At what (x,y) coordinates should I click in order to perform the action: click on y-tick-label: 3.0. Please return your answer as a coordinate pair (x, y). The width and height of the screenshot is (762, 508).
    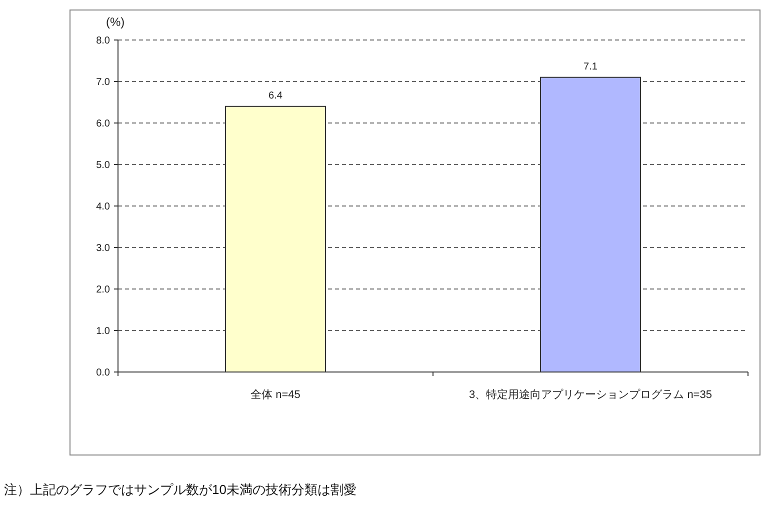
    Looking at the image, I should click on (103, 248).